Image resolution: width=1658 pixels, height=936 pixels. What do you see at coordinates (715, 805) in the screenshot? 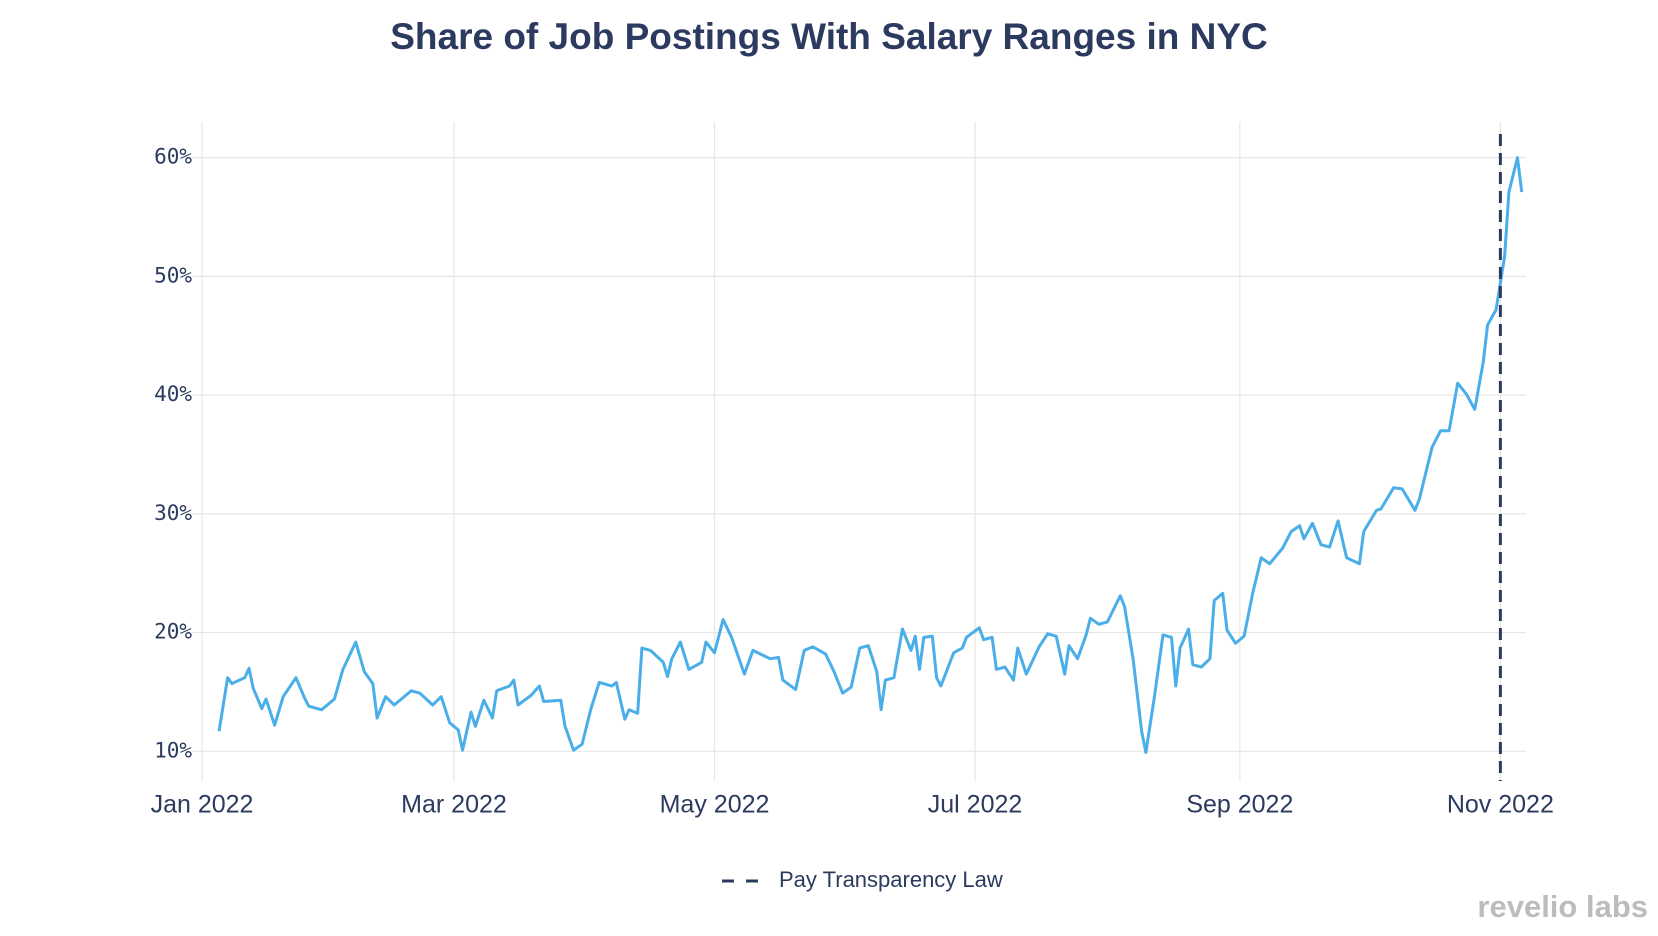
I see `x-tick-label: May 2022` at bounding box center [715, 805].